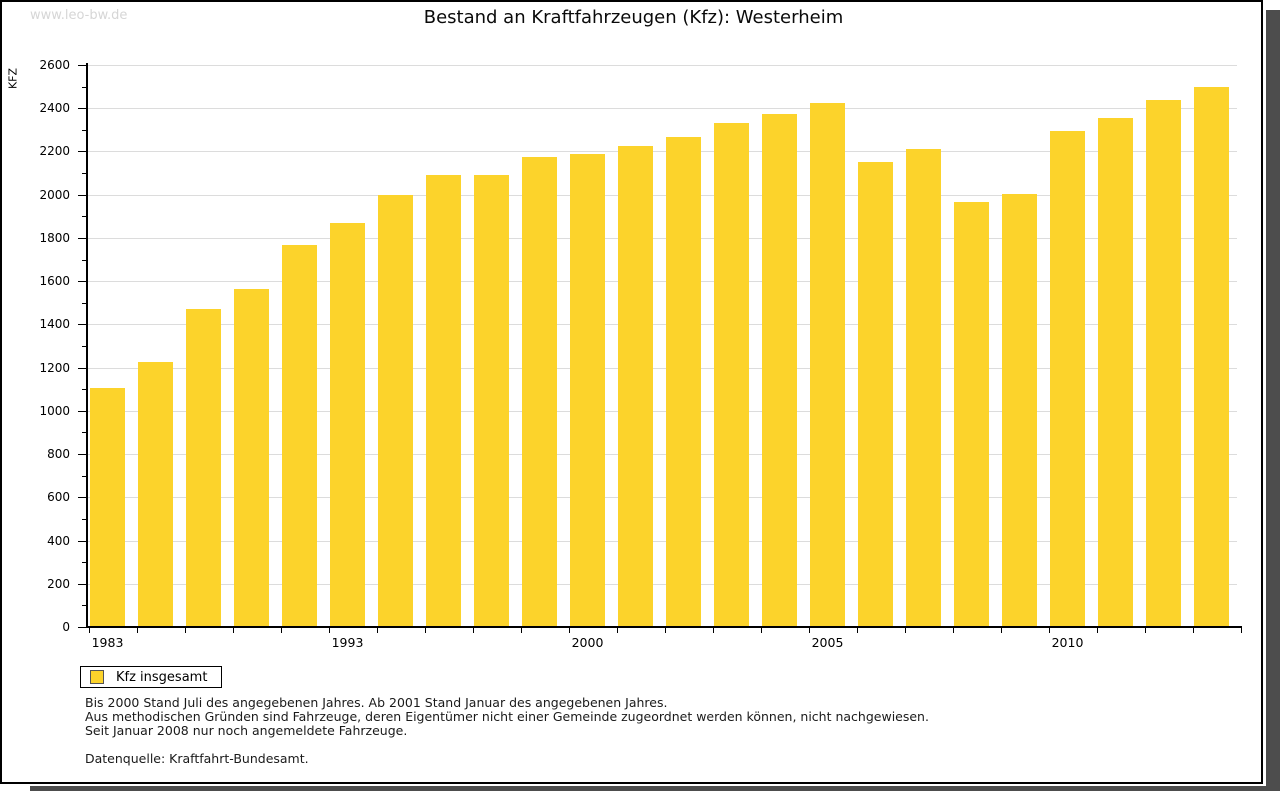 The image size is (1280, 791). What do you see at coordinates (58, 497) in the screenshot?
I see `y-axis-label-600: 600` at bounding box center [58, 497].